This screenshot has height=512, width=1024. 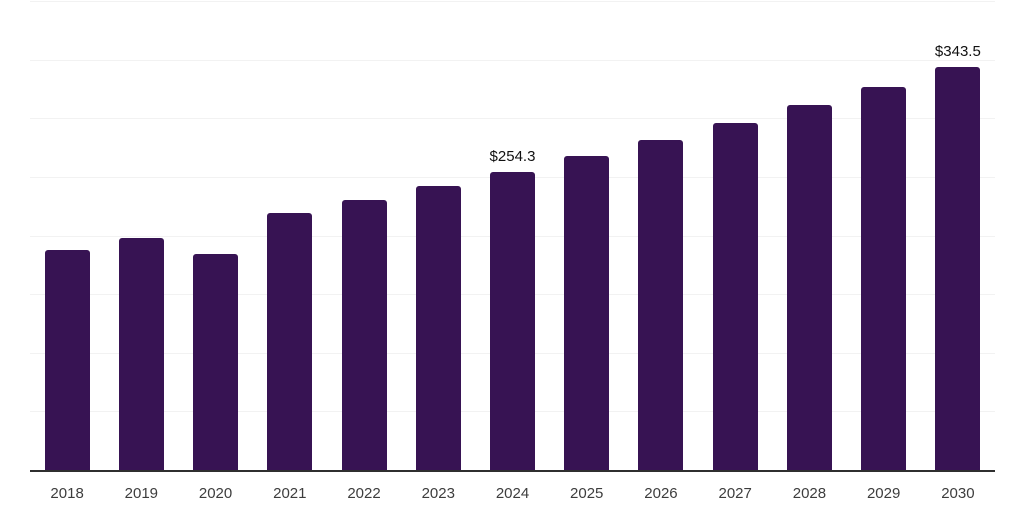 What do you see at coordinates (364, 493) in the screenshot?
I see `x-axis-label-2022: 2022` at bounding box center [364, 493].